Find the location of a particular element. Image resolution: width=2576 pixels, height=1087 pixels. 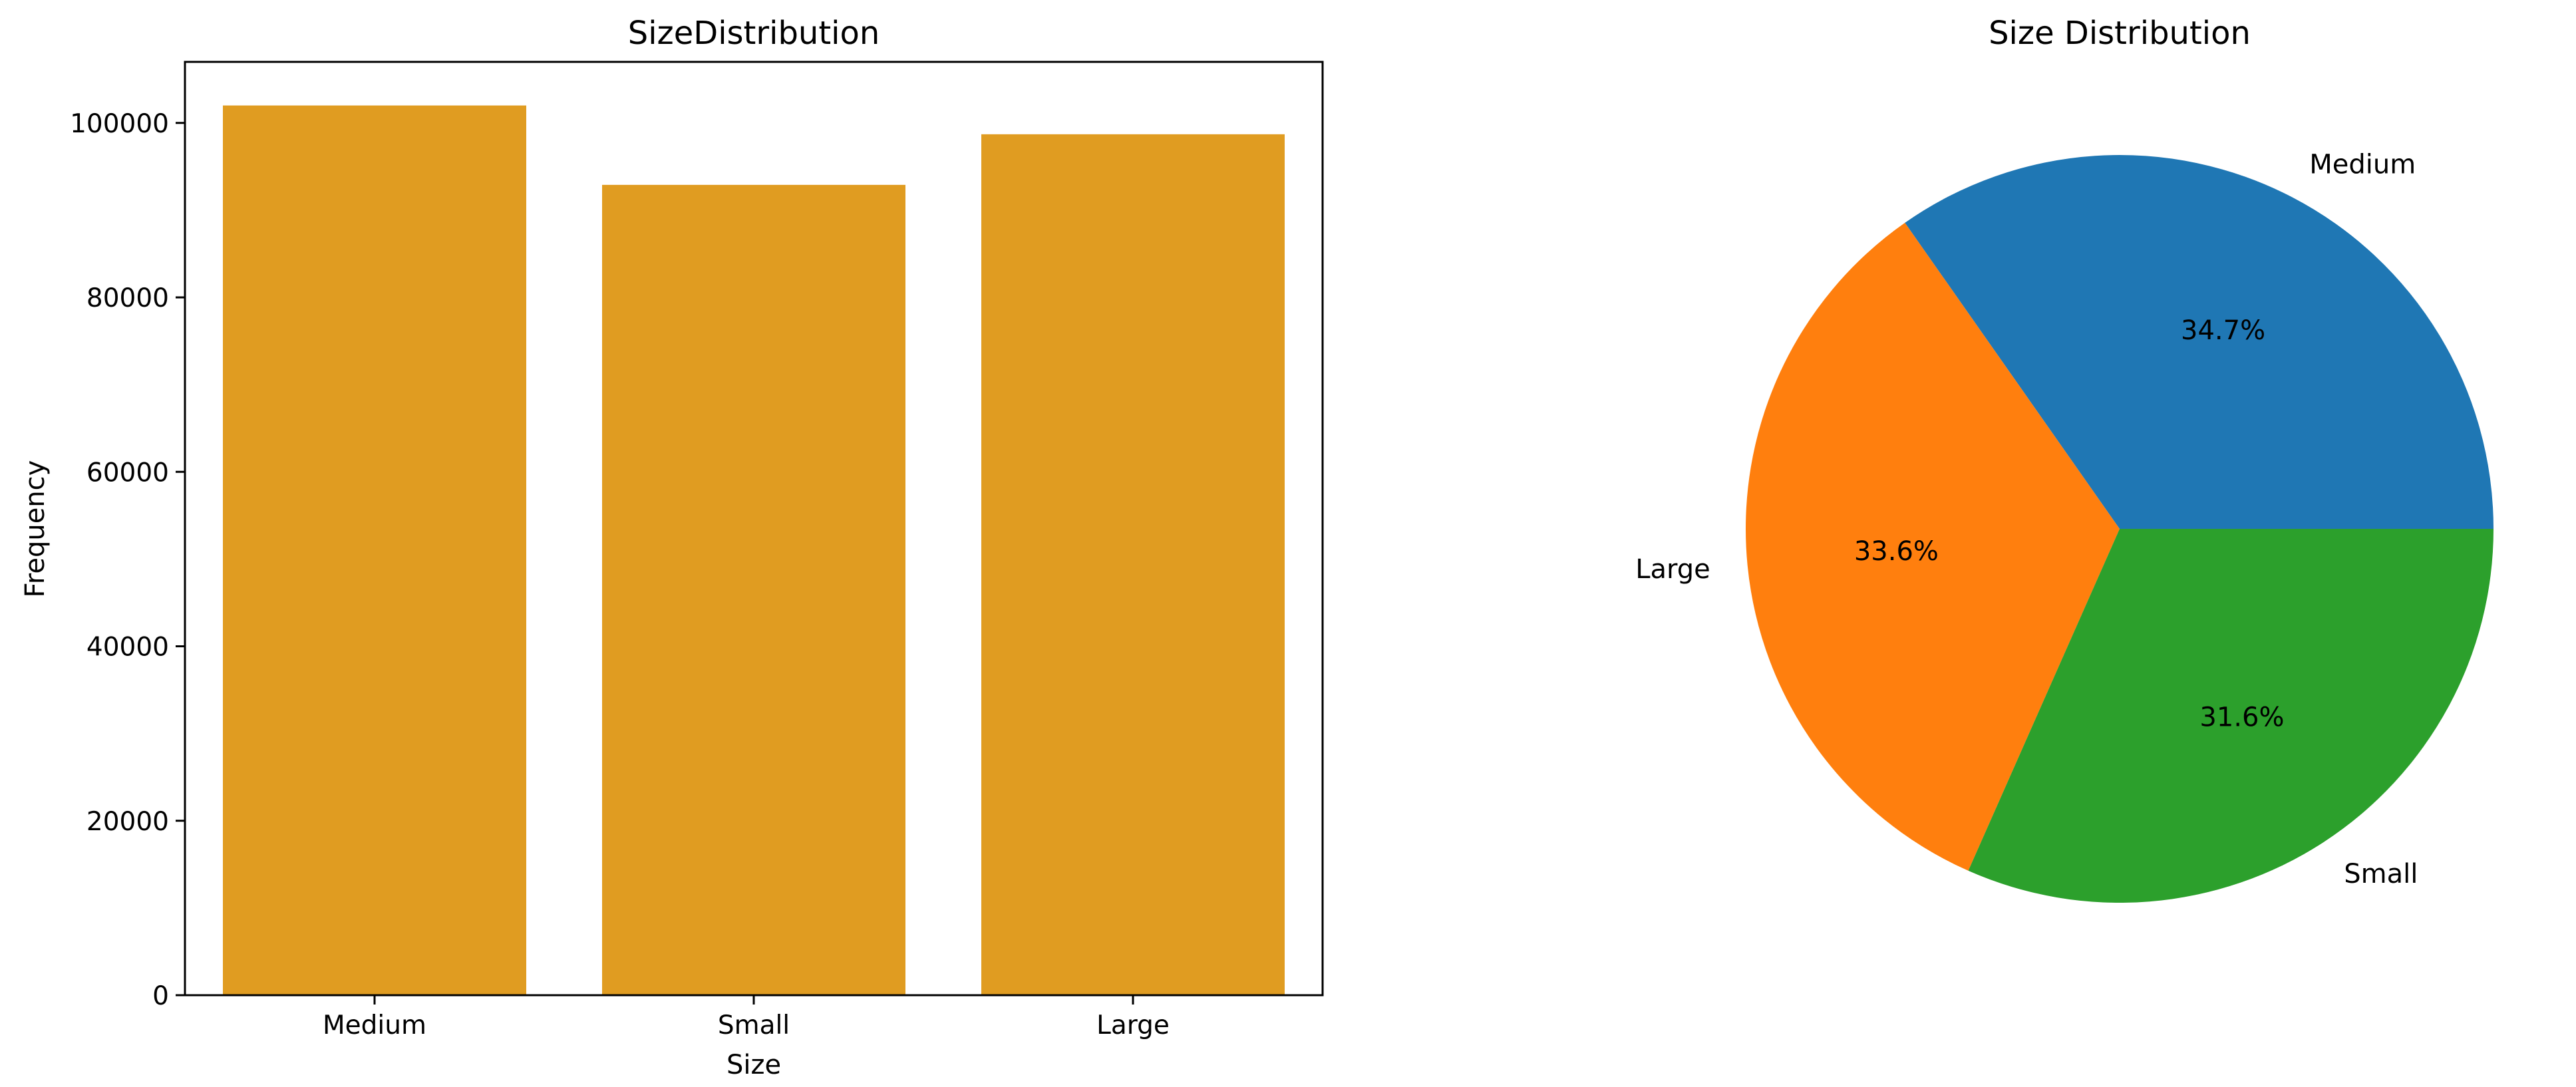

pie-slice-small is located at coordinates (2231, 716).